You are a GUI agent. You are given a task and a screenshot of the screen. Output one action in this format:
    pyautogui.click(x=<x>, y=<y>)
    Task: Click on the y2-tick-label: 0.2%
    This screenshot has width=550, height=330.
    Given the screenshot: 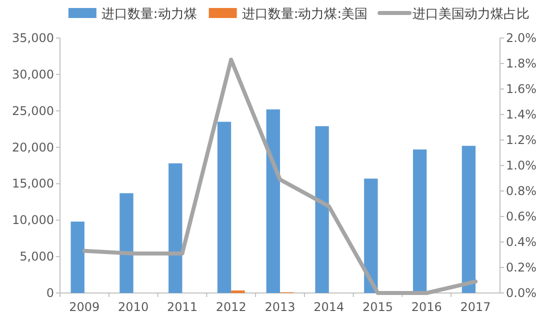 What is the action you would take?
    pyautogui.click(x=521, y=267)
    